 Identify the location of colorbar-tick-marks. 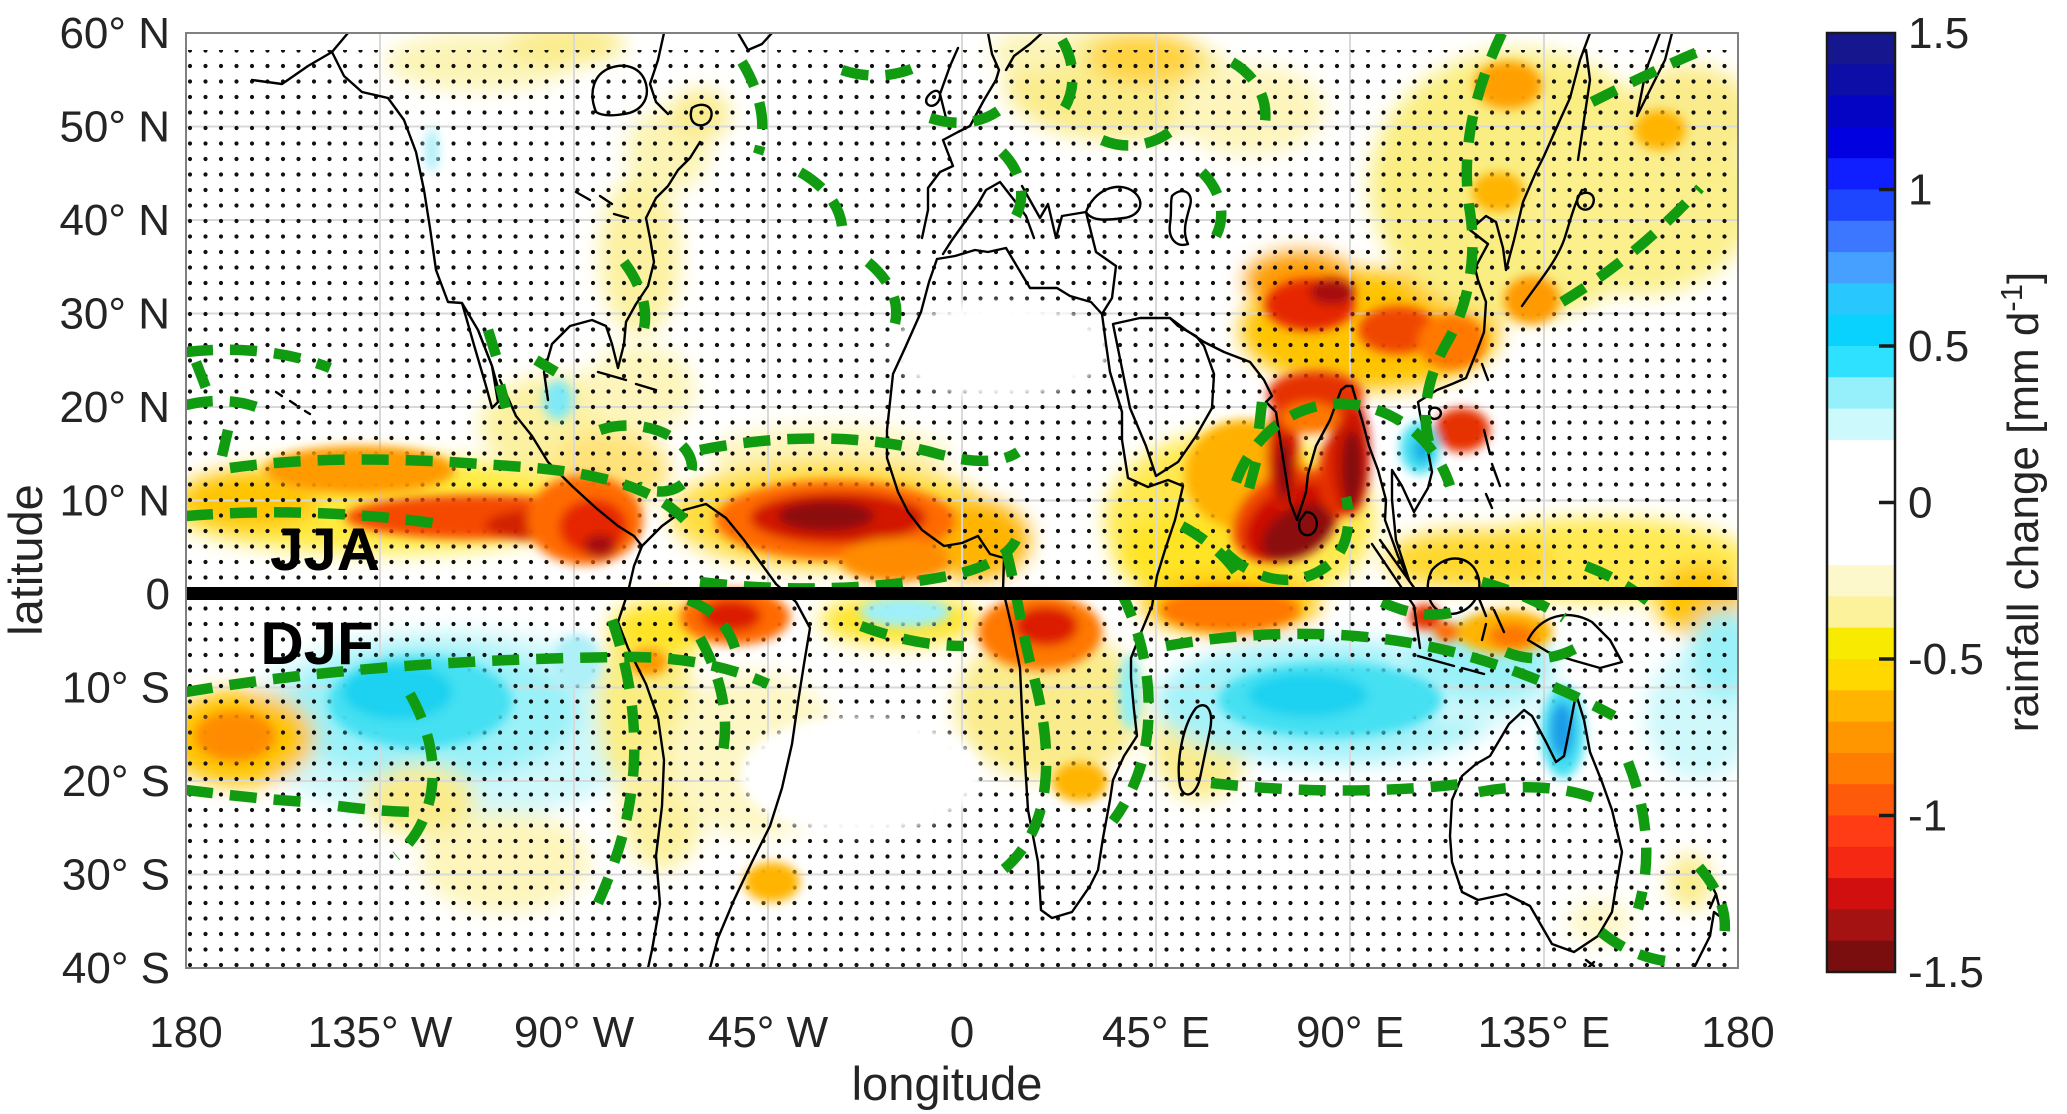
(1886, 502).